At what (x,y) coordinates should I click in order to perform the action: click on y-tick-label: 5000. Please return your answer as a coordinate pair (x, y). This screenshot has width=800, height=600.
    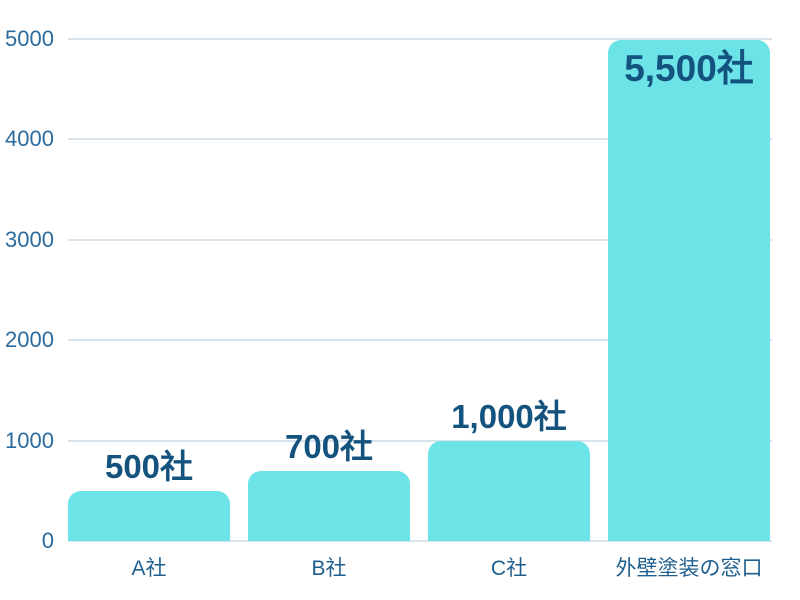
    Looking at the image, I should click on (29, 38).